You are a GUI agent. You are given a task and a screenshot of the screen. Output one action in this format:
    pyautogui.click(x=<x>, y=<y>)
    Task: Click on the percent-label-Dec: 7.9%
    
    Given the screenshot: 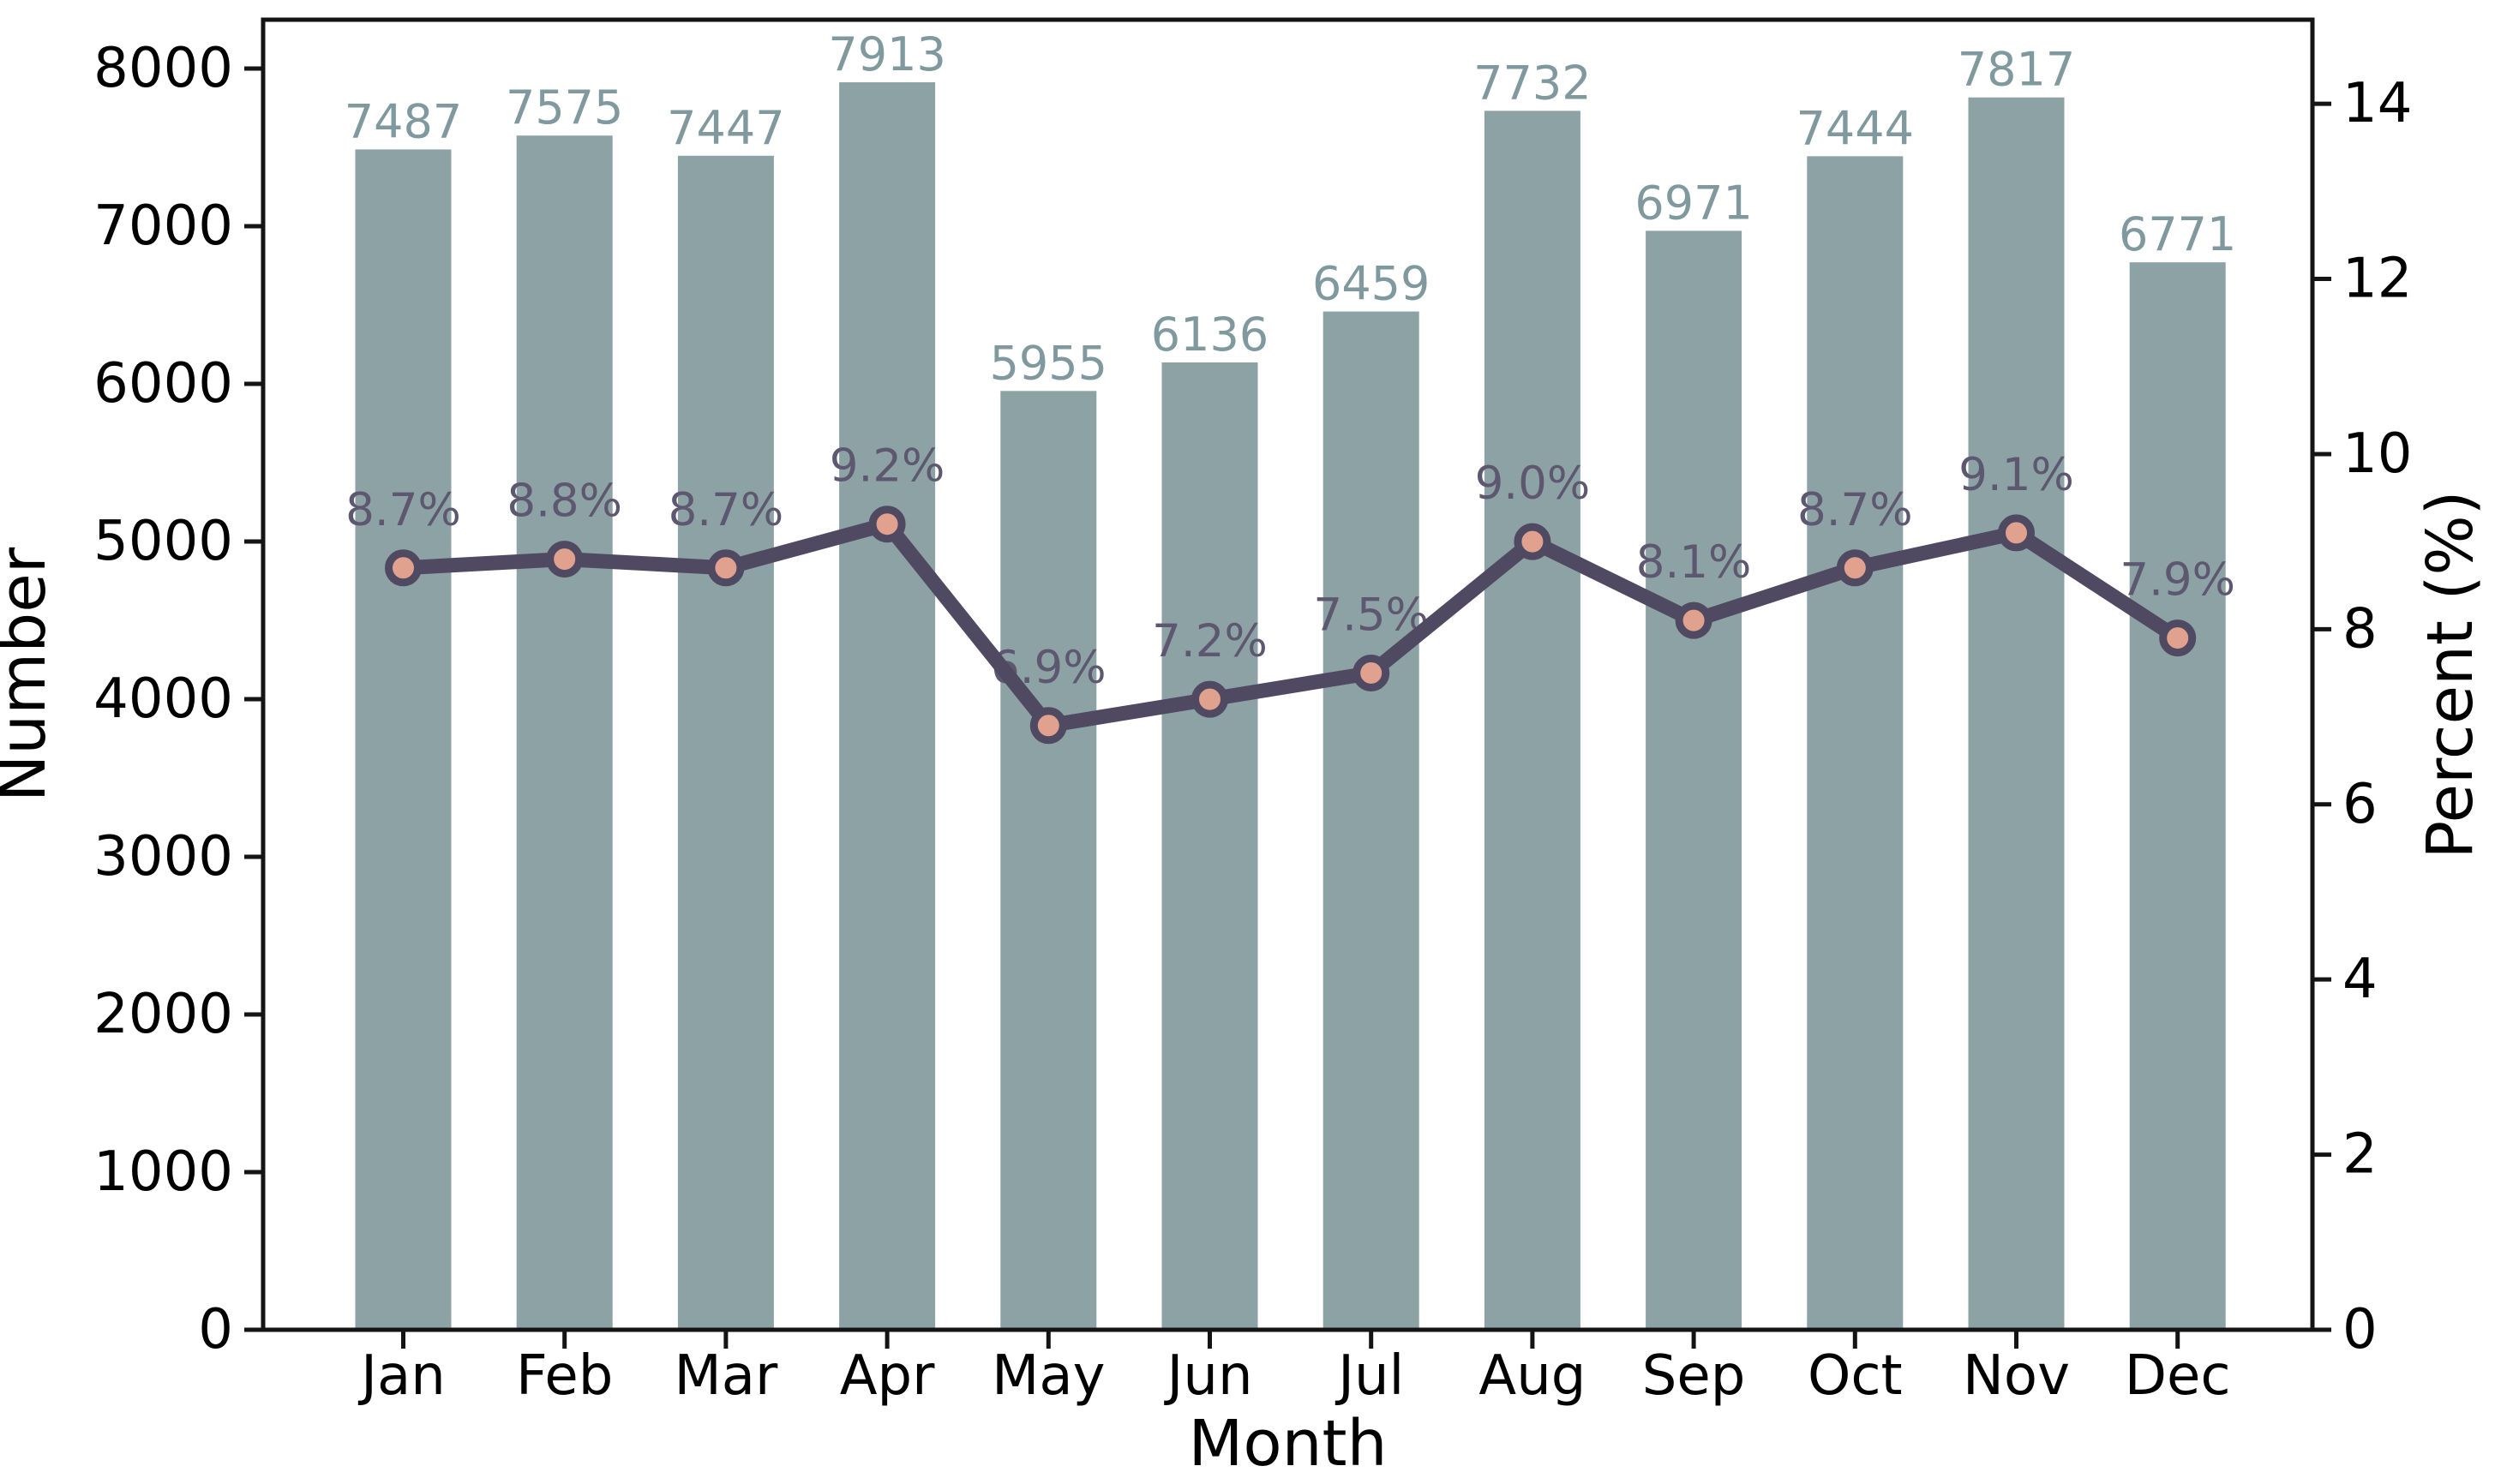 What is the action you would take?
    pyautogui.click(x=2177, y=580)
    